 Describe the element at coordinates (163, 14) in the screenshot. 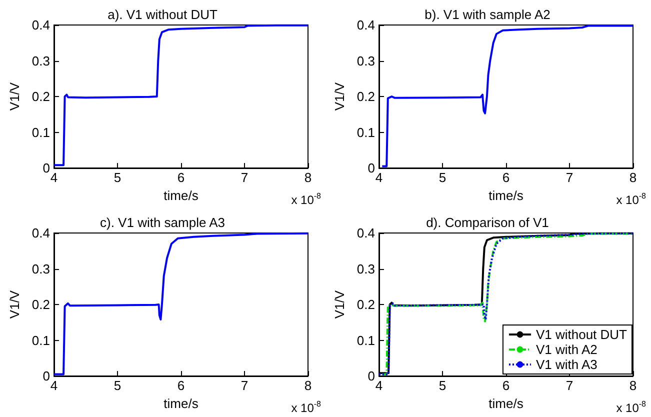

I see `chart-title: a). V1 without DUT` at that location.